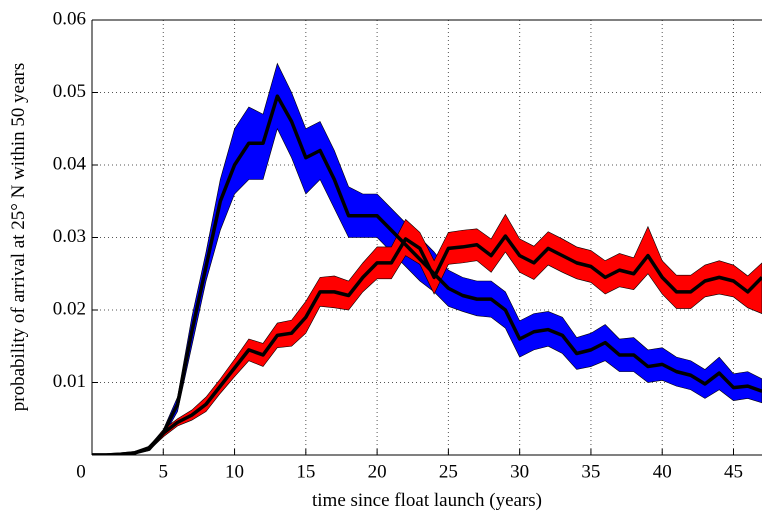 The width and height of the screenshot is (762, 518). I want to click on y-tick-label: 0.01, so click(69, 381).